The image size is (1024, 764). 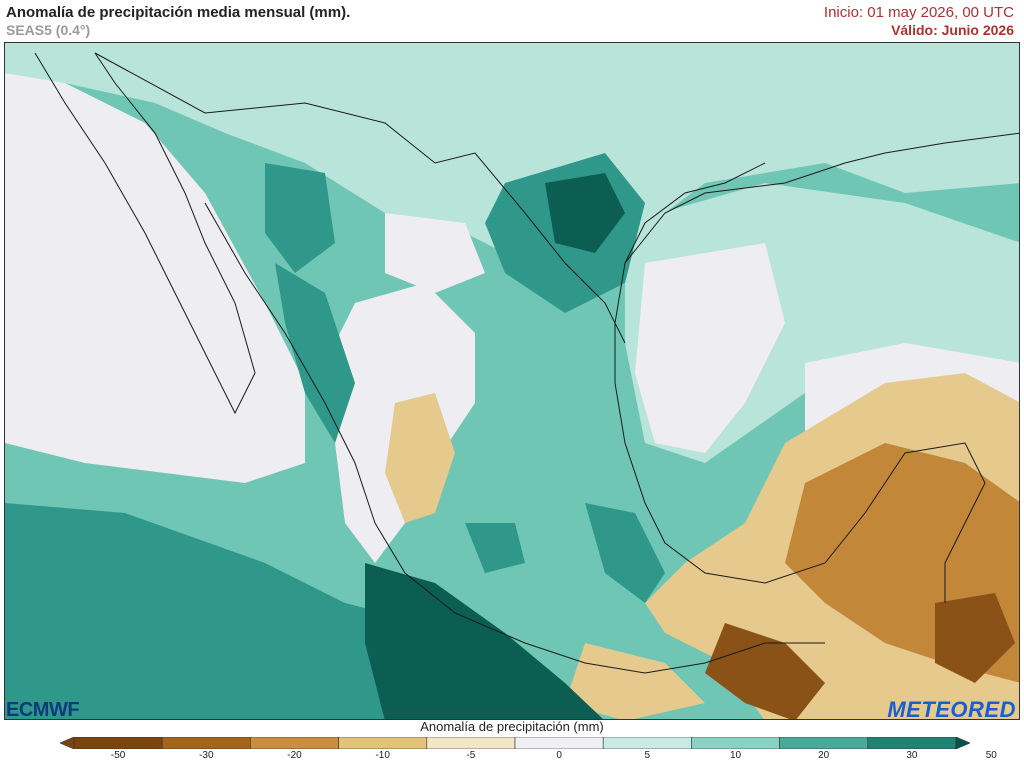 What do you see at coordinates (382, 755) in the screenshot?
I see `colorbar-tick-label: -10` at bounding box center [382, 755].